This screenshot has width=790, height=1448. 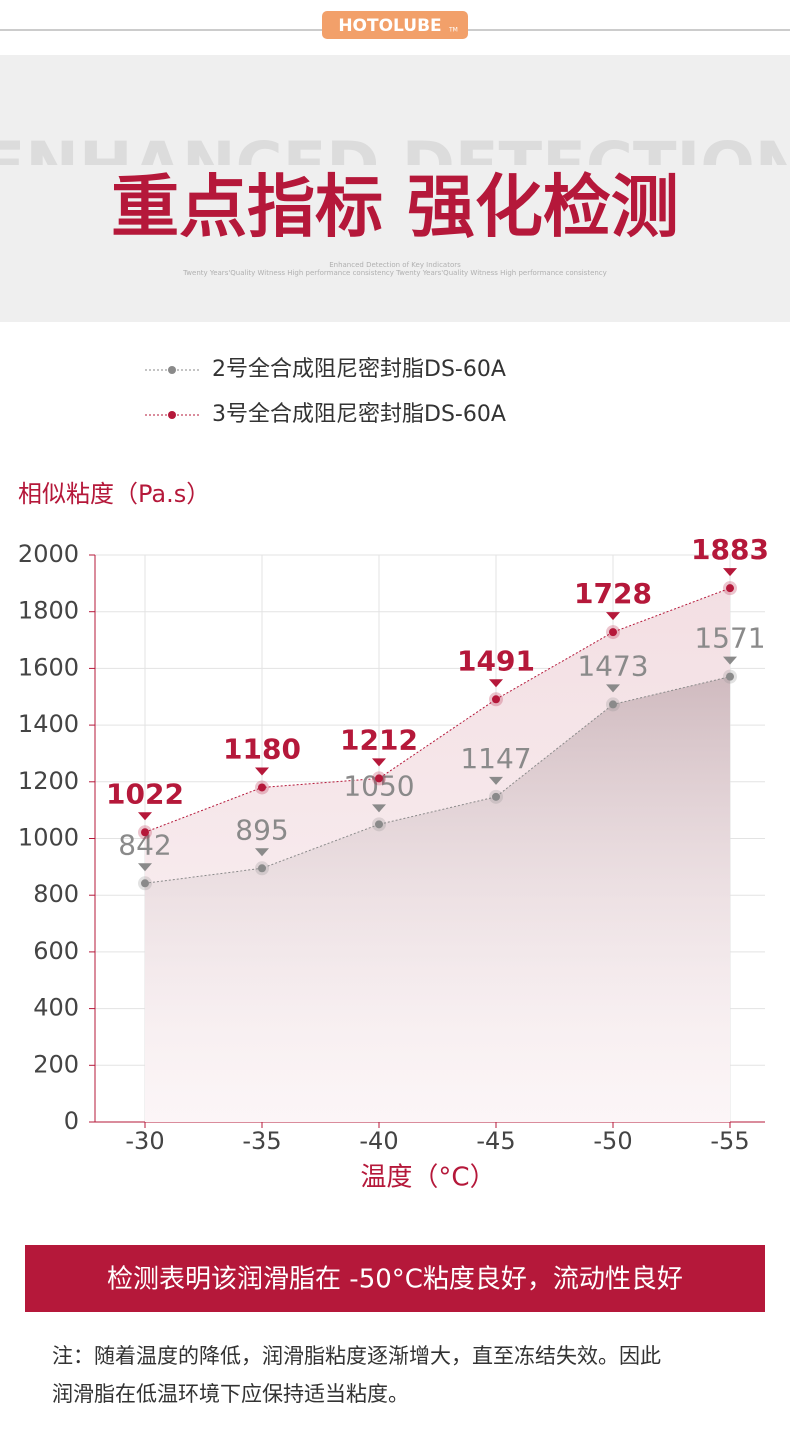 What do you see at coordinates (356, 1356) in the screenshot?
I see `note-line: 注：随着温度的降低，润滑脂粘度逐渐增大，直至冻结失效。因此` at bounding box center [356, 1356].